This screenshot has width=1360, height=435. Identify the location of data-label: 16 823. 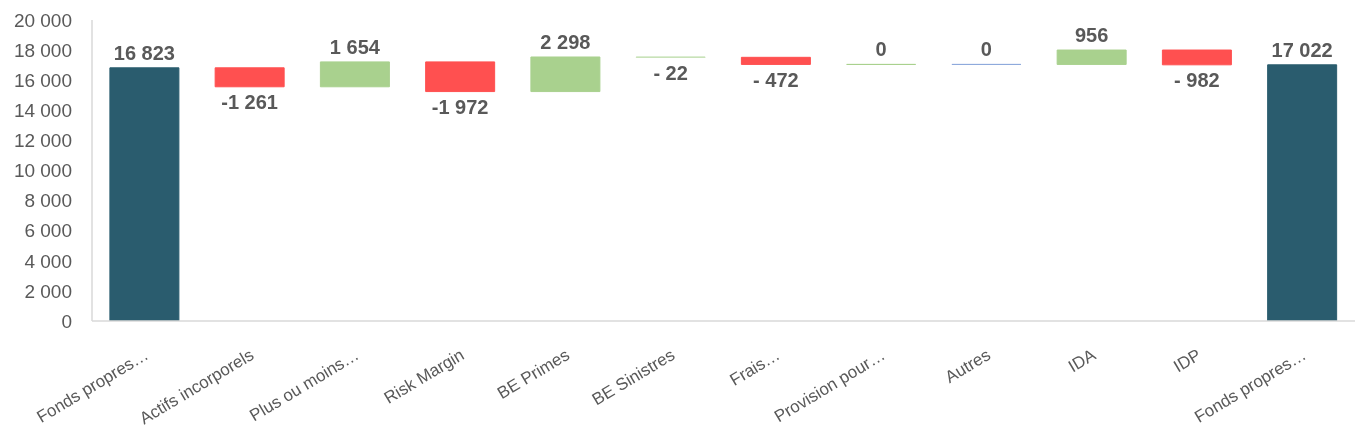
(144, 52).